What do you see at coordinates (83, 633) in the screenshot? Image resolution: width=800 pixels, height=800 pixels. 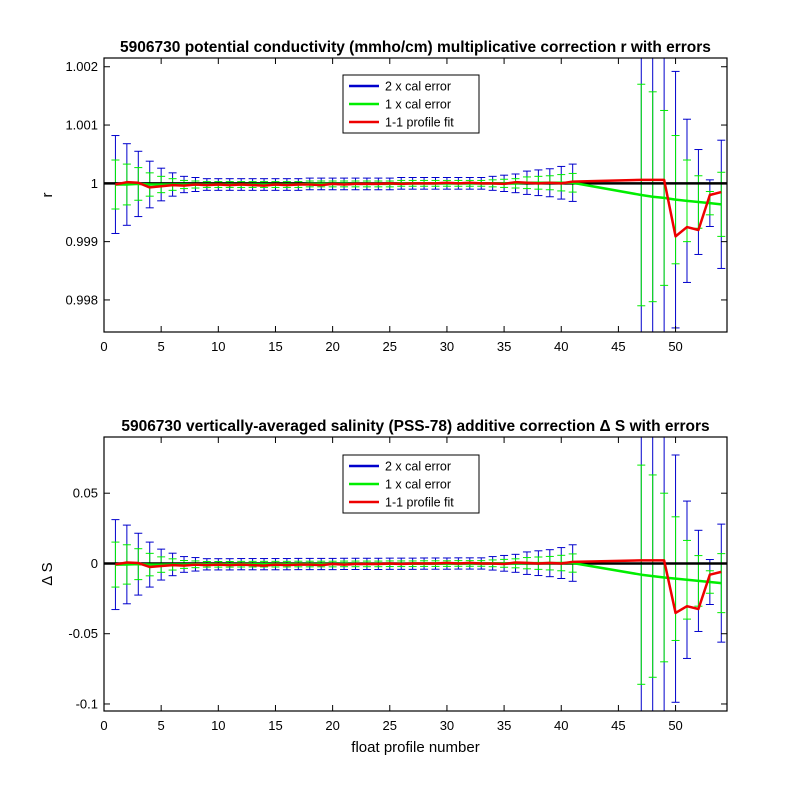 I see `y-tick-label: -0.05` at bounding box center [83, 633].